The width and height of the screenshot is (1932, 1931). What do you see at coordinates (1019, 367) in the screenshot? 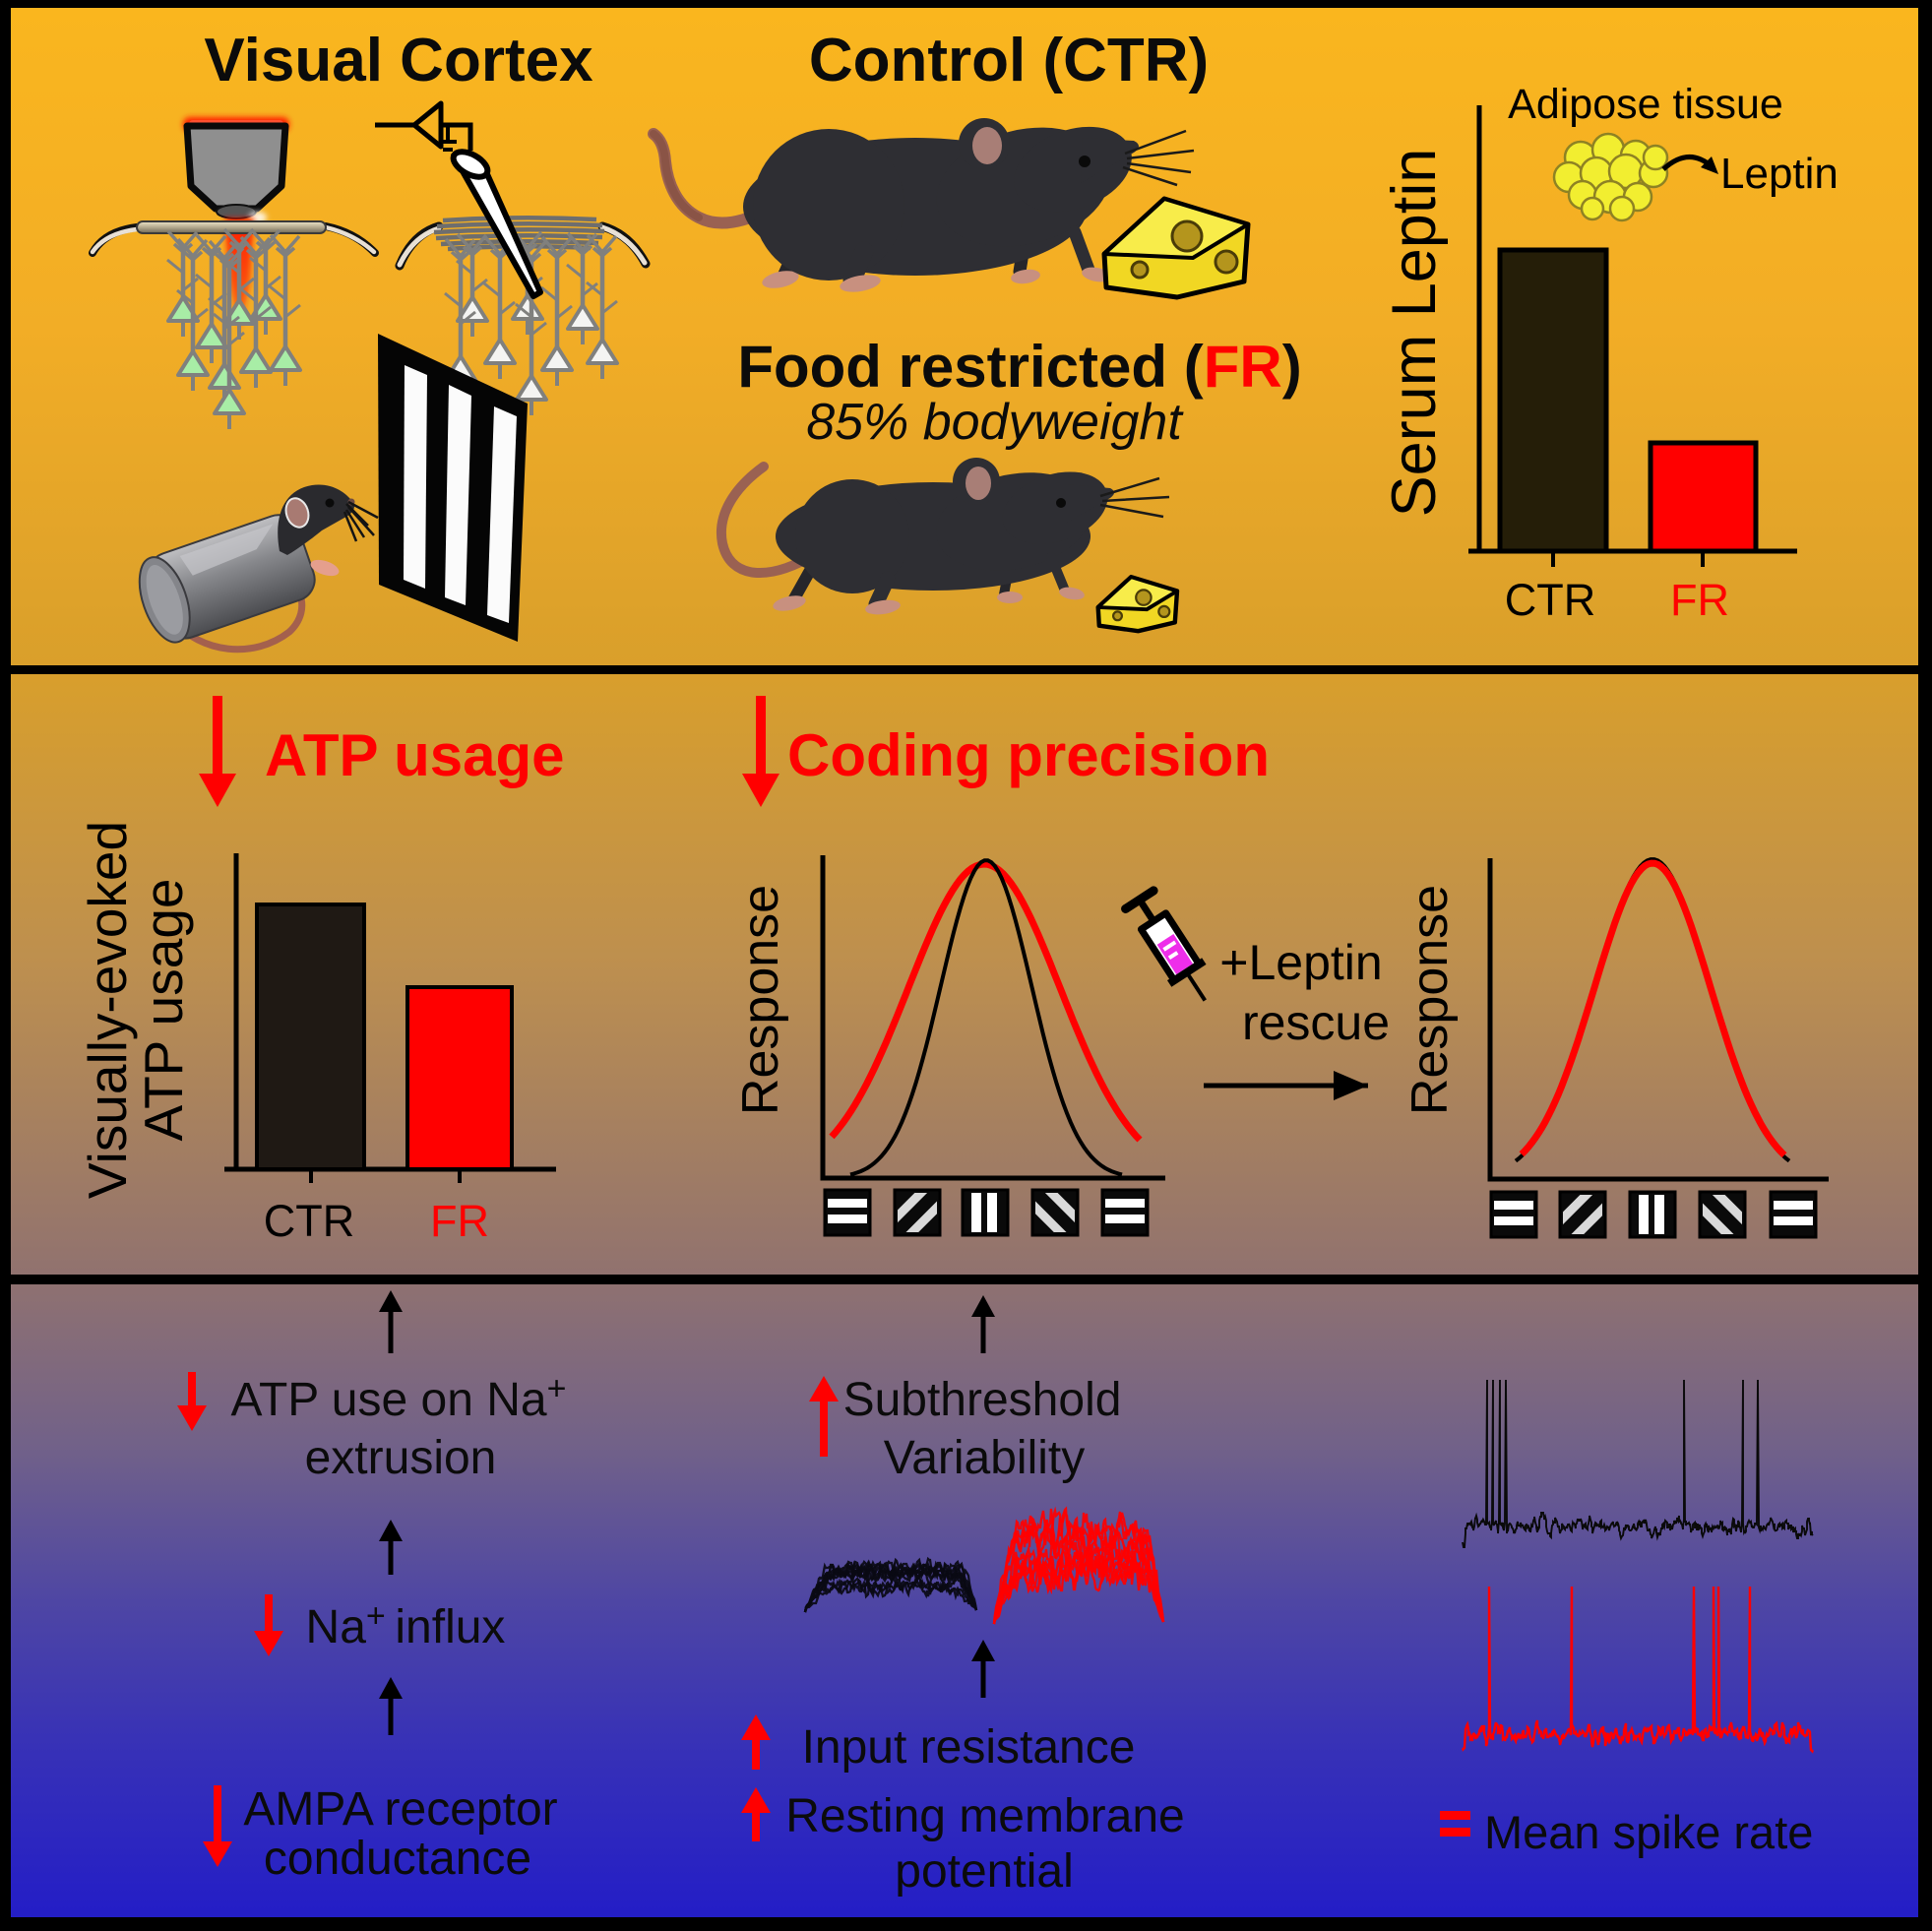
I see `svg-text: Food restricted (FR)` at bounding box center [1019, 367].